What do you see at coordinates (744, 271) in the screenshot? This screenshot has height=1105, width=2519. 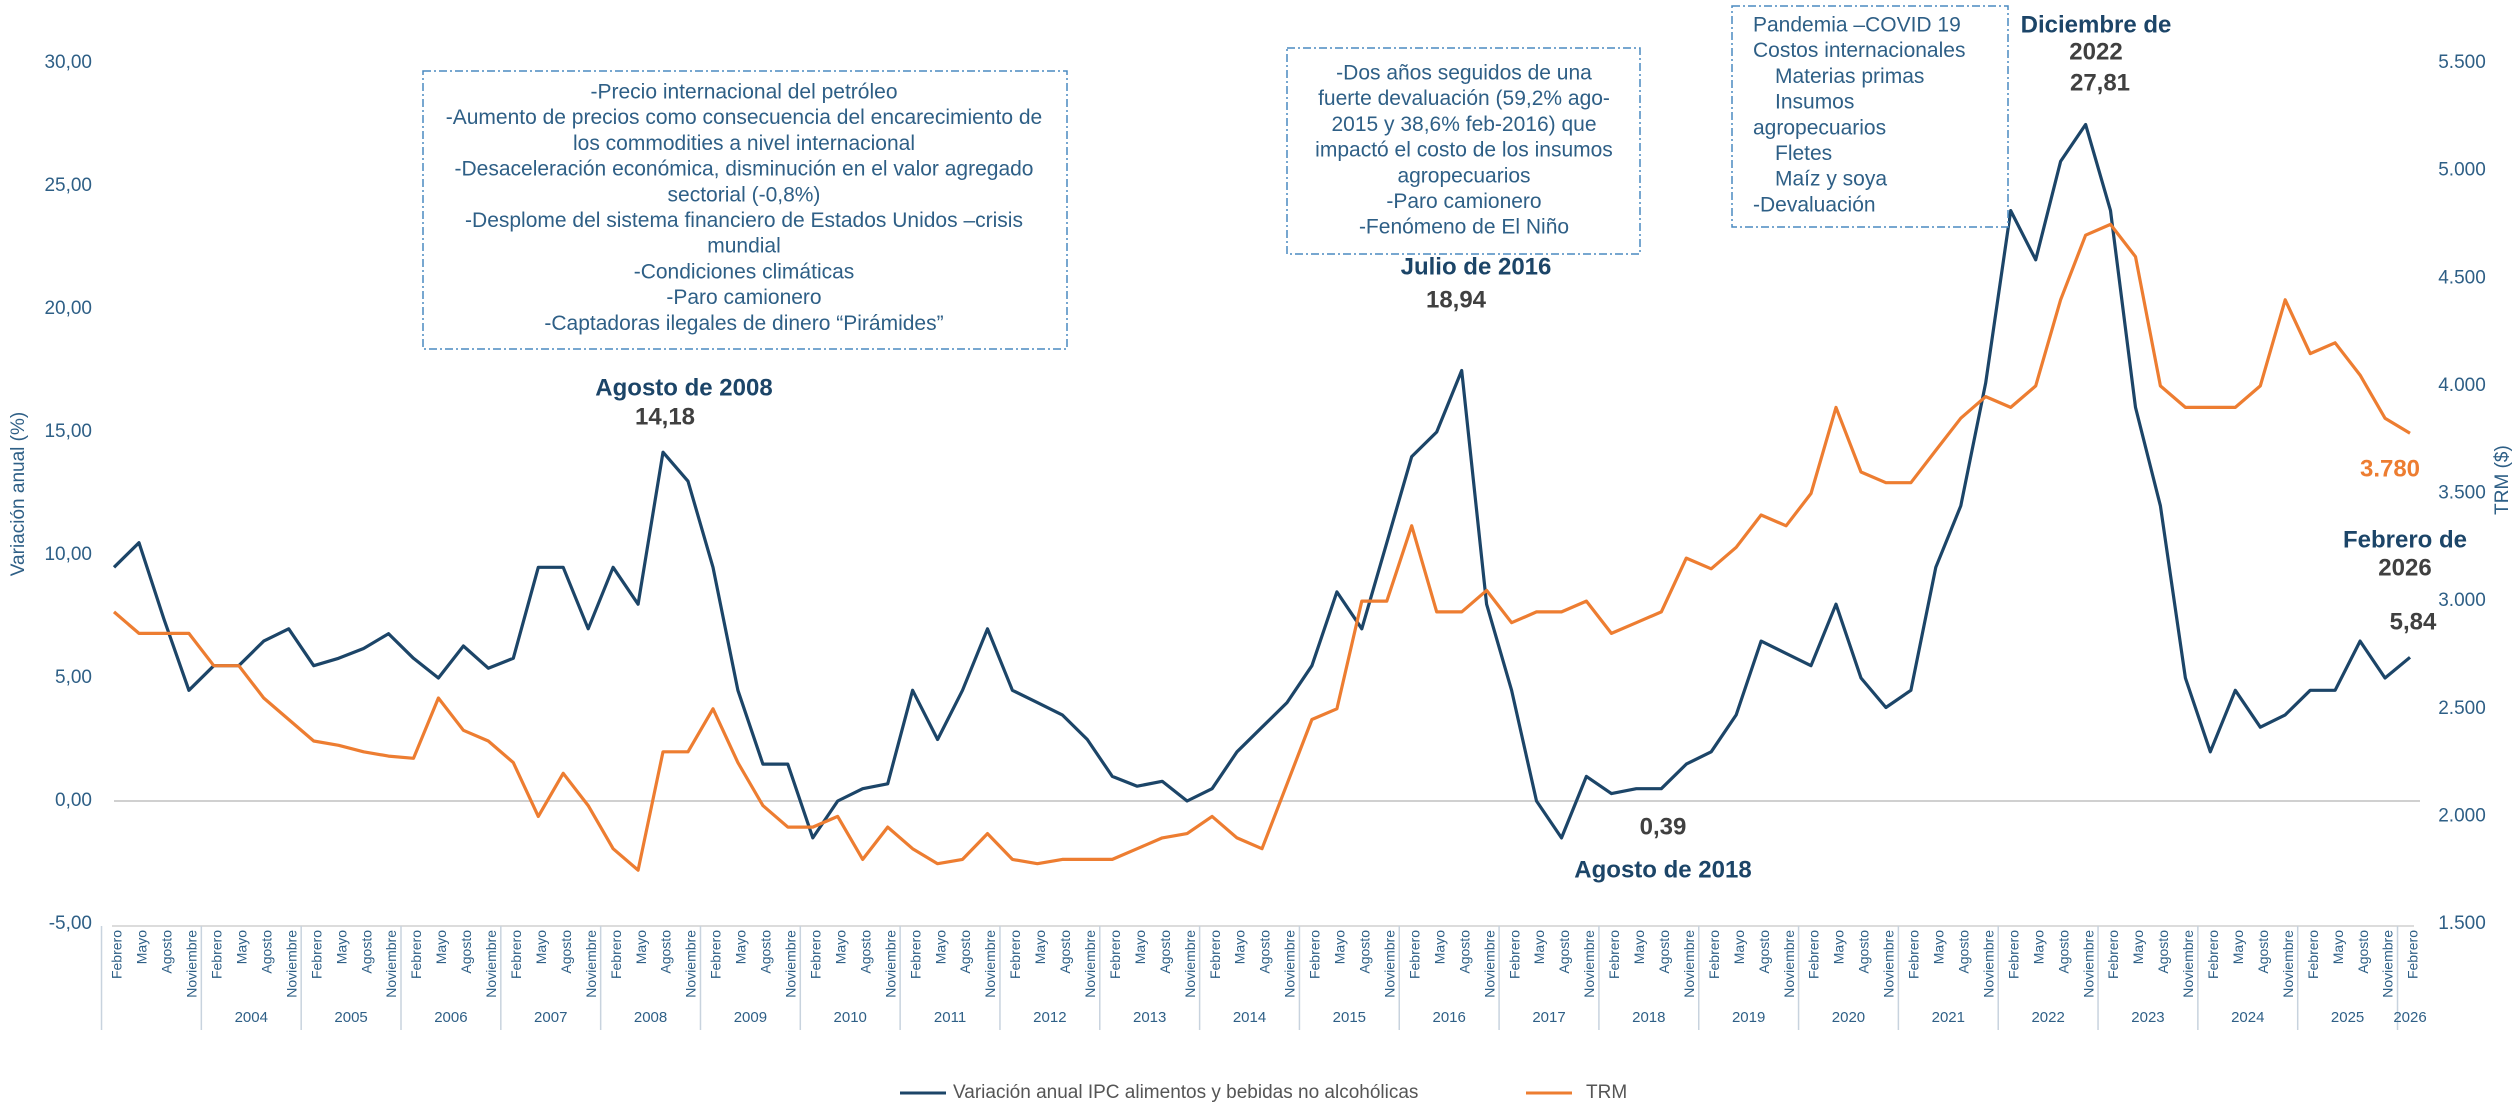 I see `annotation-text: -Condiciones climáticas` at bounding box center [744, 271].